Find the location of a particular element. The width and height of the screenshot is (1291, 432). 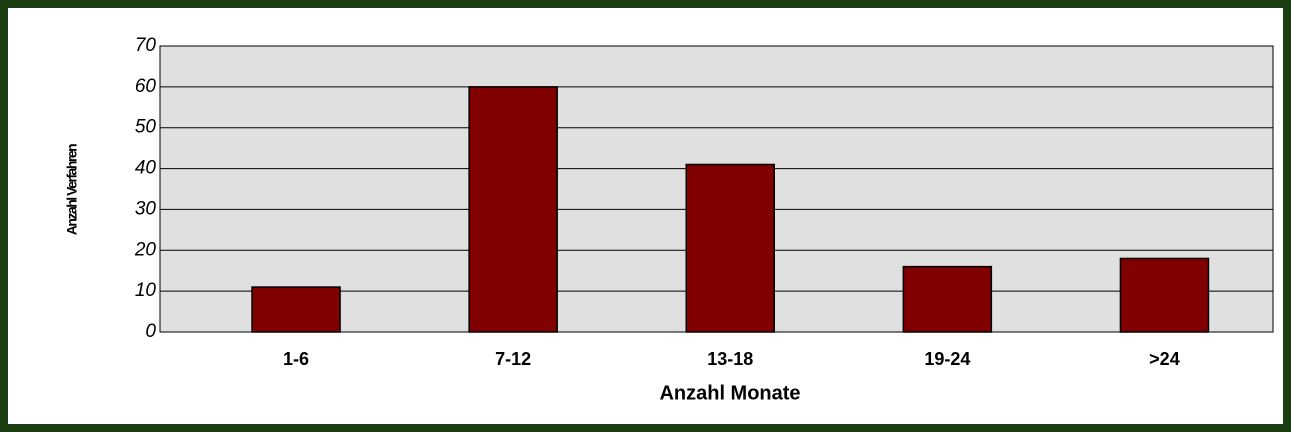

x-tick-label: 19-24 is located at coordinates (947, 359).